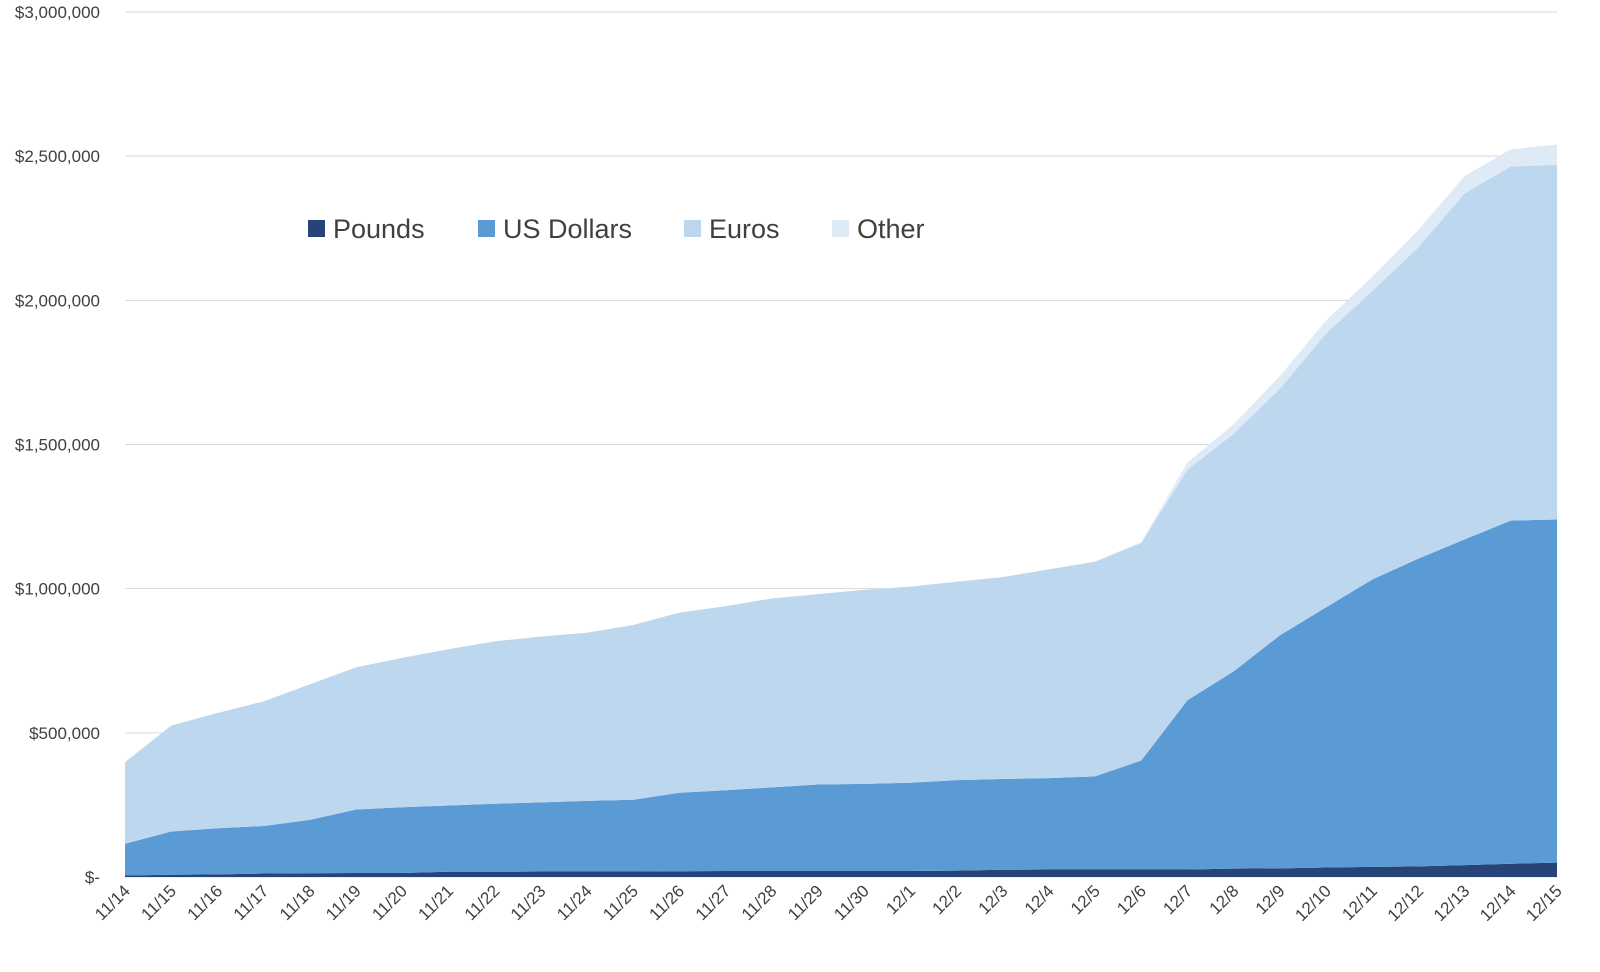 The width and height of the screenshot is (1600, 972). I want to click on y-tick-label: $1,000,000, so click(57, 589).